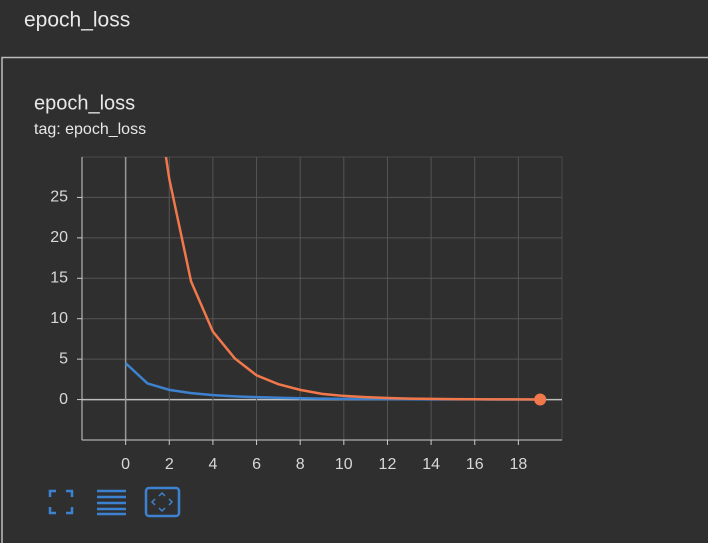 This screenshot has height=543, width=708. Describe the element at coordinates (84, 103) in the screenshot. I see `chart-title: epoch_loss` at that location.